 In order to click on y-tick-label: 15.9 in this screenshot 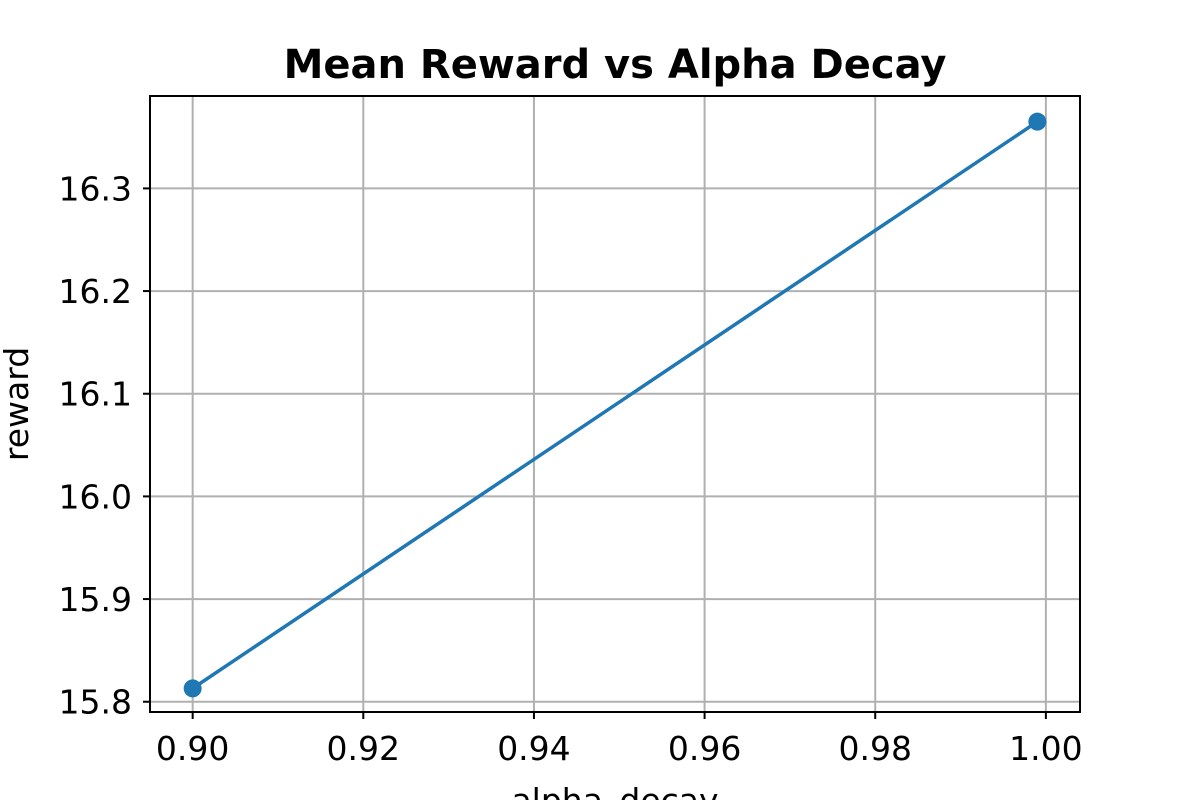, I will do `click(95, 599)`.